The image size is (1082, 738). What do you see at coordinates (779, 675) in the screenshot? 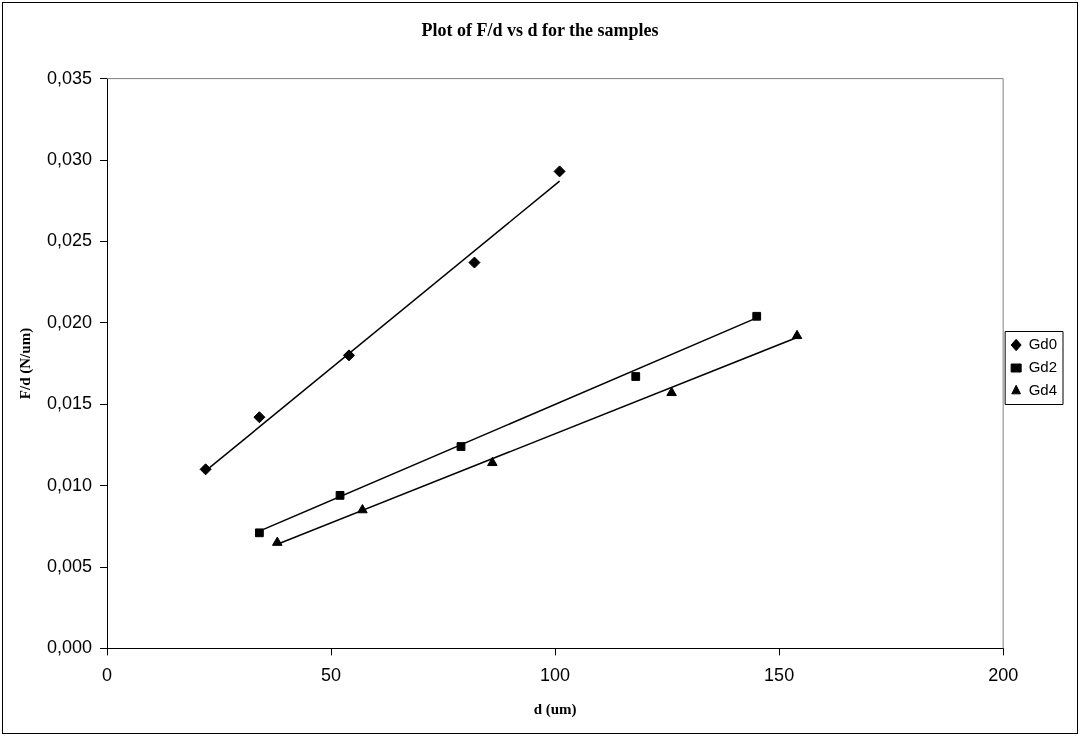
I see `x-tick-label: 150` at bounding box center [779, 675].